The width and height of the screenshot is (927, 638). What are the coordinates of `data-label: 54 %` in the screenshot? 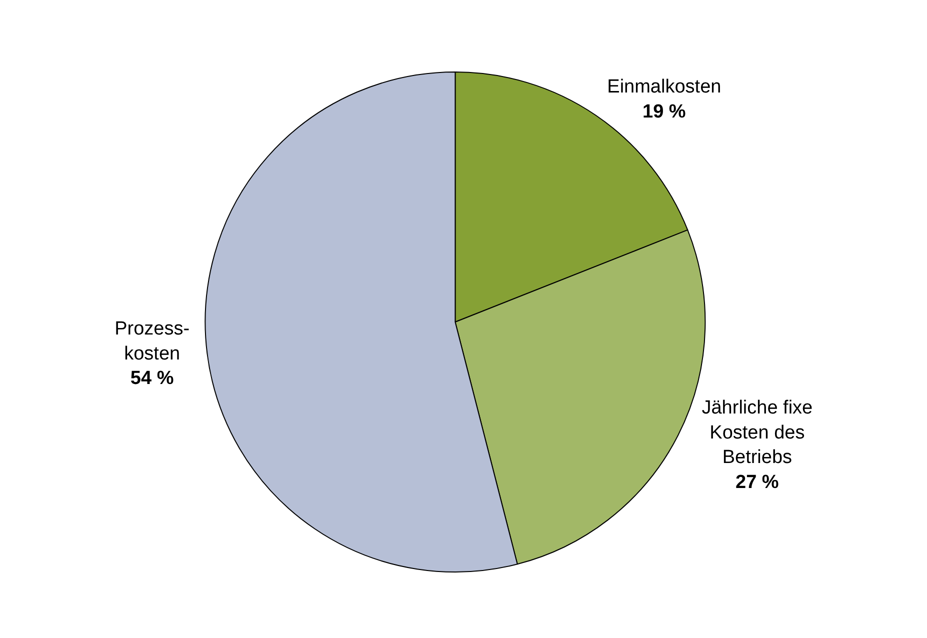 It's located at (152, 379).